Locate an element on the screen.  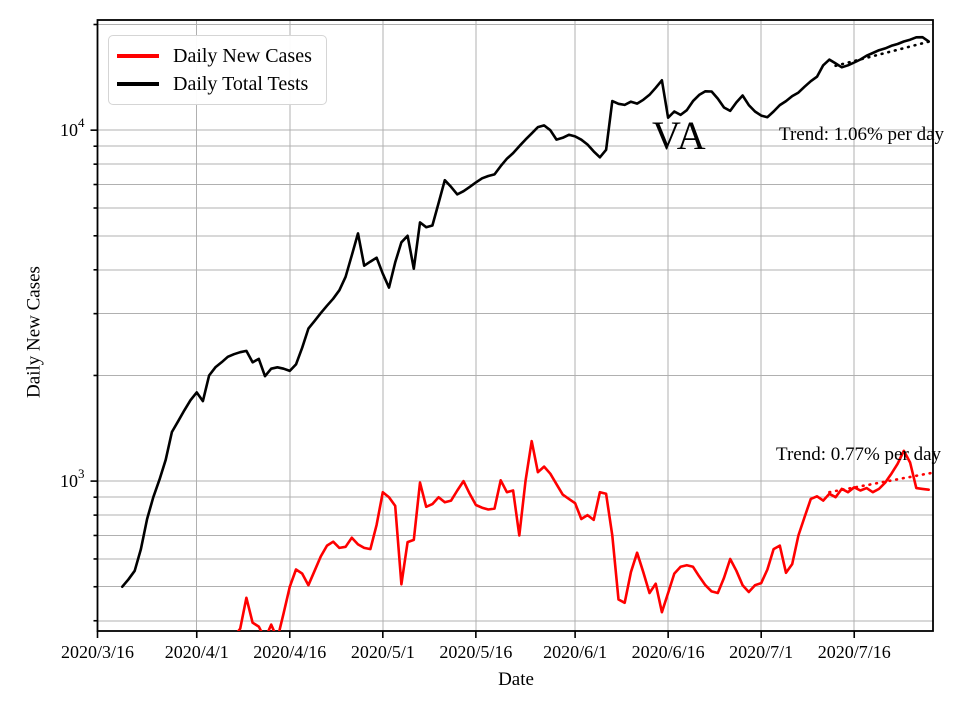
legend-label-daily-total-tests: Daily Total Tests is located at coordinates (241, 84).